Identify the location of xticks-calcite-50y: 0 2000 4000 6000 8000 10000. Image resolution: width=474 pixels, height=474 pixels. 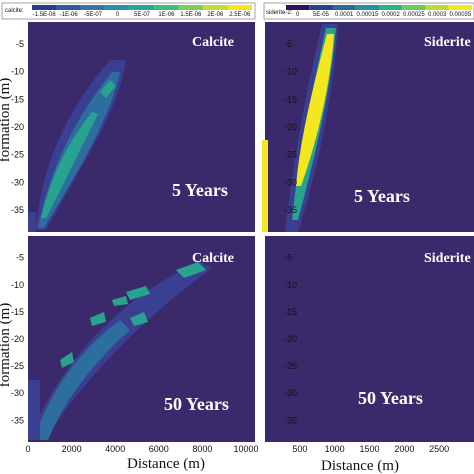
(141, 449).